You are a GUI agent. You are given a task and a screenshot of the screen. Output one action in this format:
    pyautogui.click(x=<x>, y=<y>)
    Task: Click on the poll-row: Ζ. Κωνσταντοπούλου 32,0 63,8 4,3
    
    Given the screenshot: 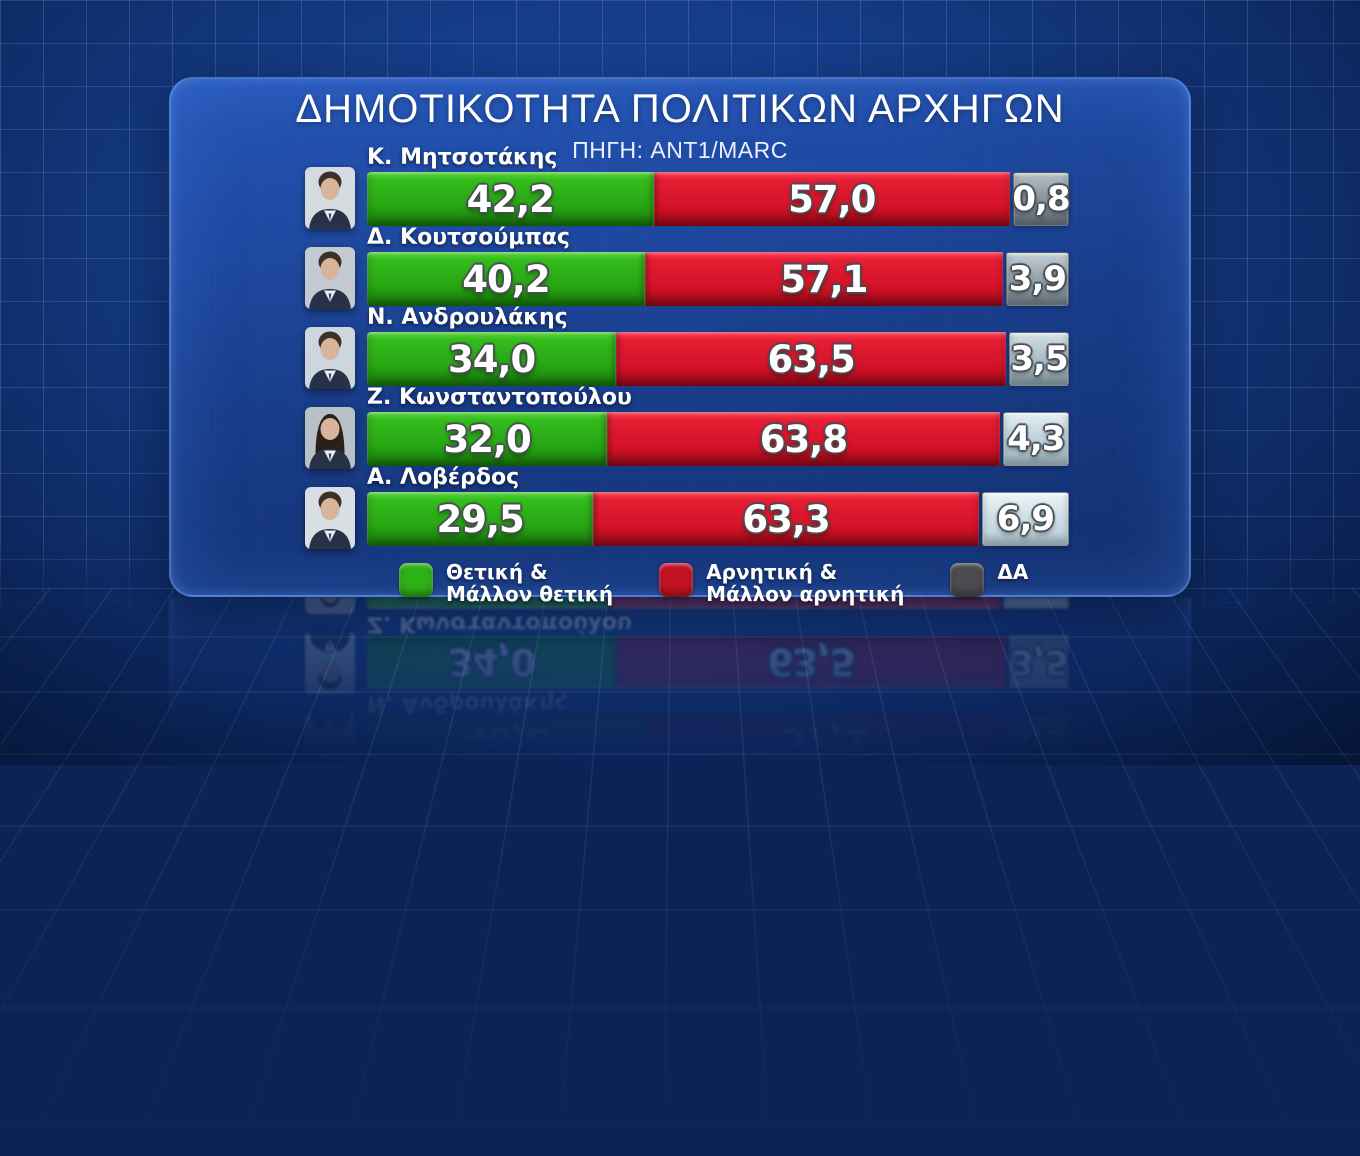 What is the action you would take?
    pyautogui.click(x=695, y=427)
    